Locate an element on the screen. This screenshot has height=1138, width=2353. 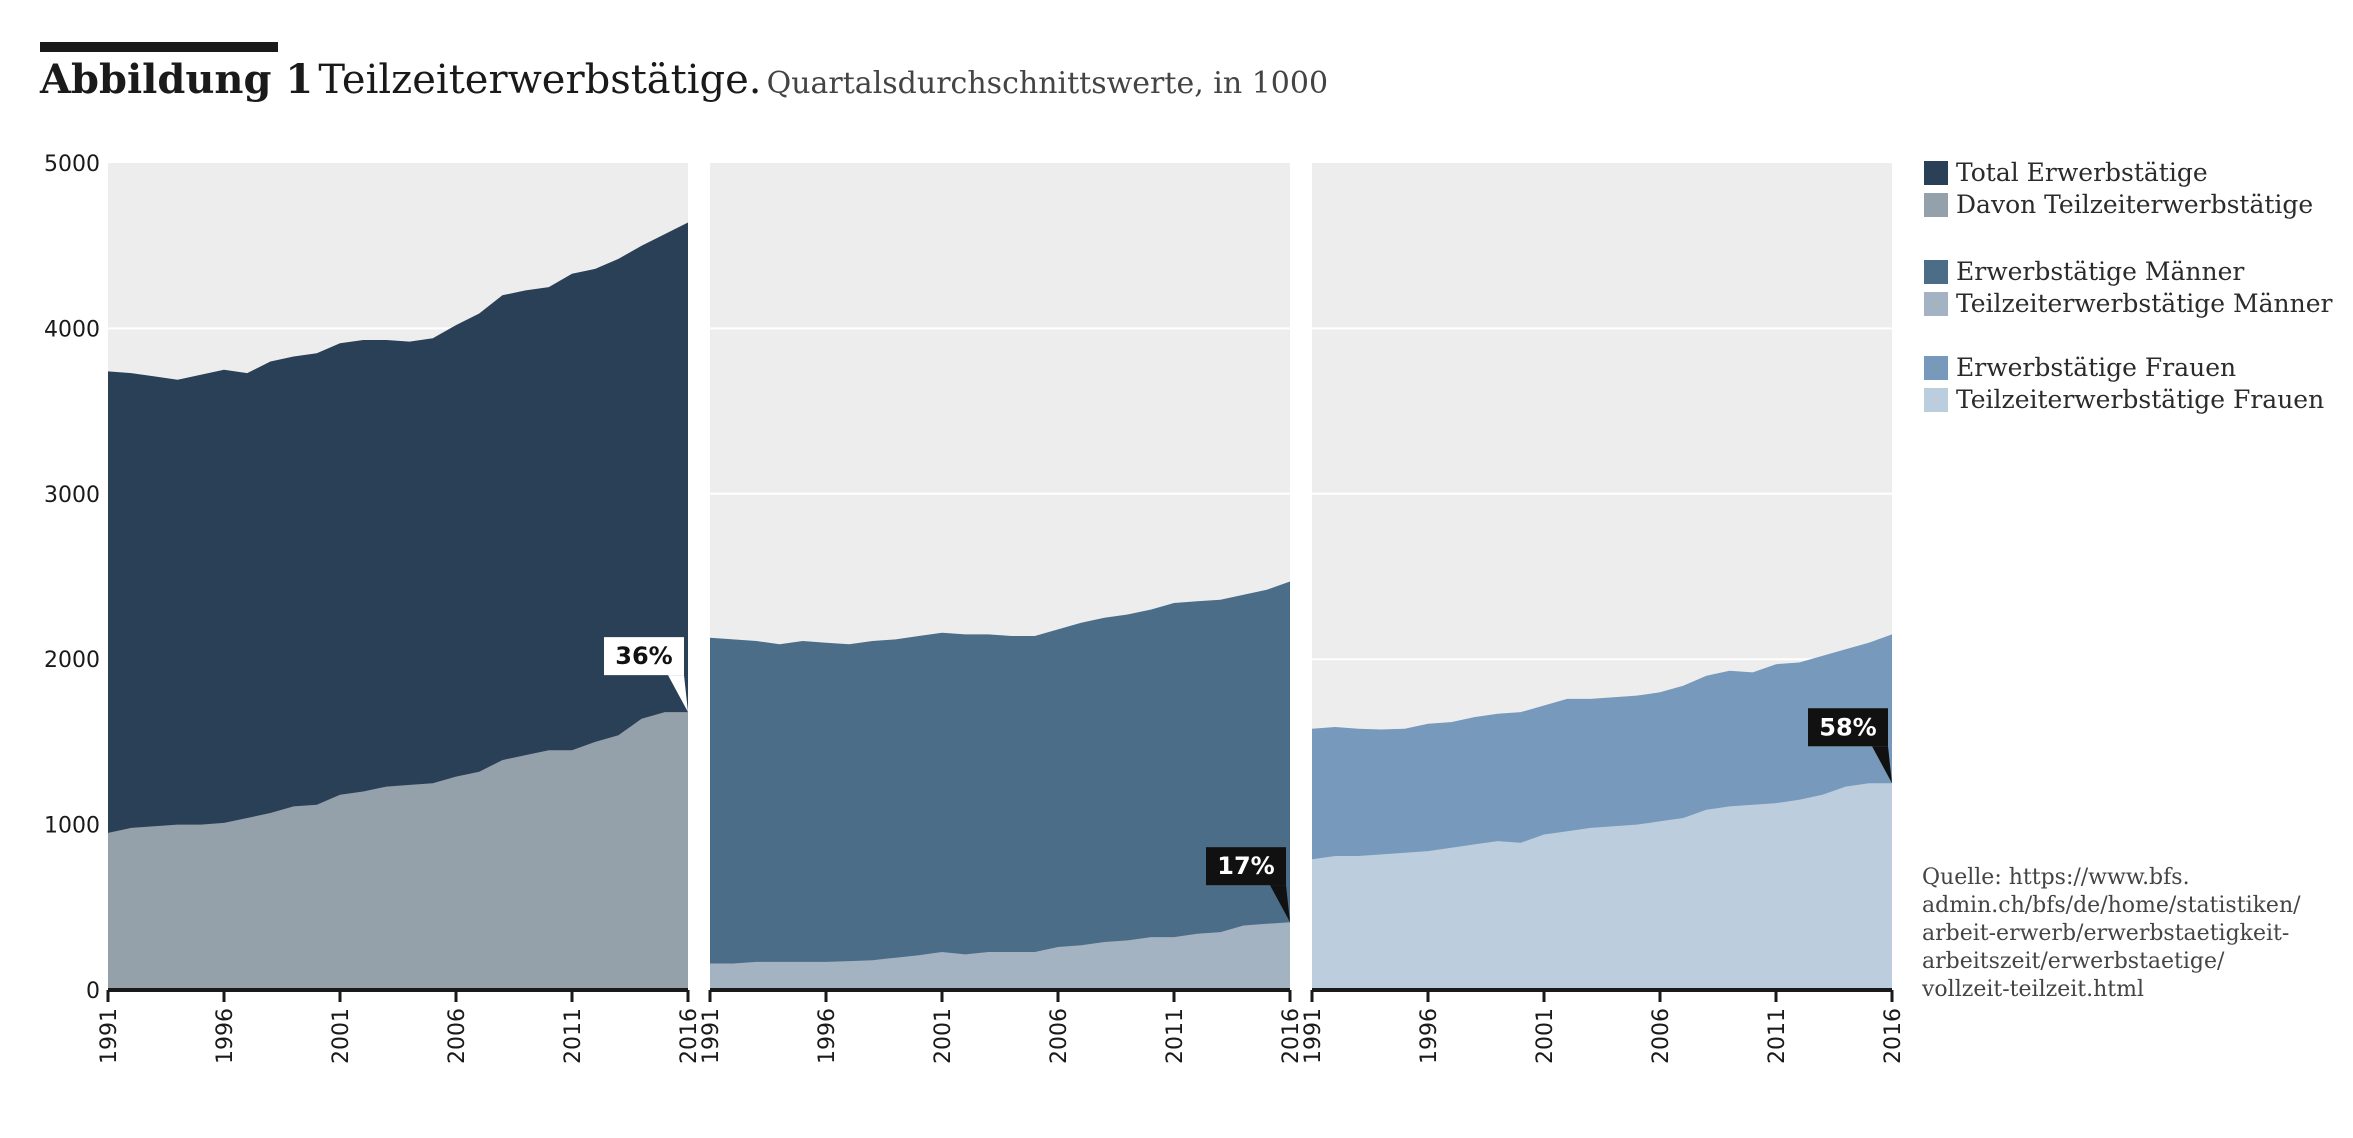
legend-item-women: Erwerbstätige Frauen is located at coordinates (2080, 367).